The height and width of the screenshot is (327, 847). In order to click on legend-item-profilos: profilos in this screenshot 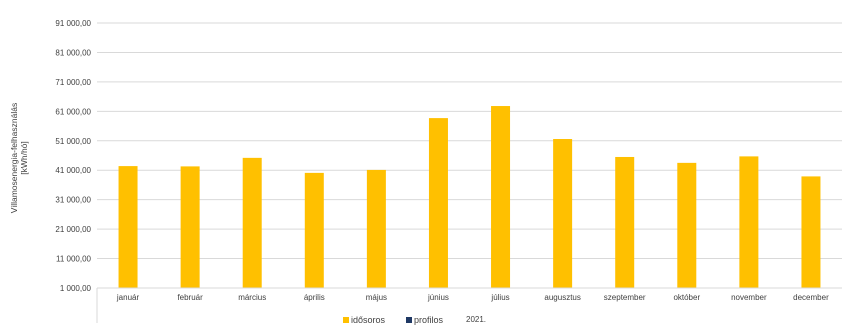, I will do `click(425, 320)`.